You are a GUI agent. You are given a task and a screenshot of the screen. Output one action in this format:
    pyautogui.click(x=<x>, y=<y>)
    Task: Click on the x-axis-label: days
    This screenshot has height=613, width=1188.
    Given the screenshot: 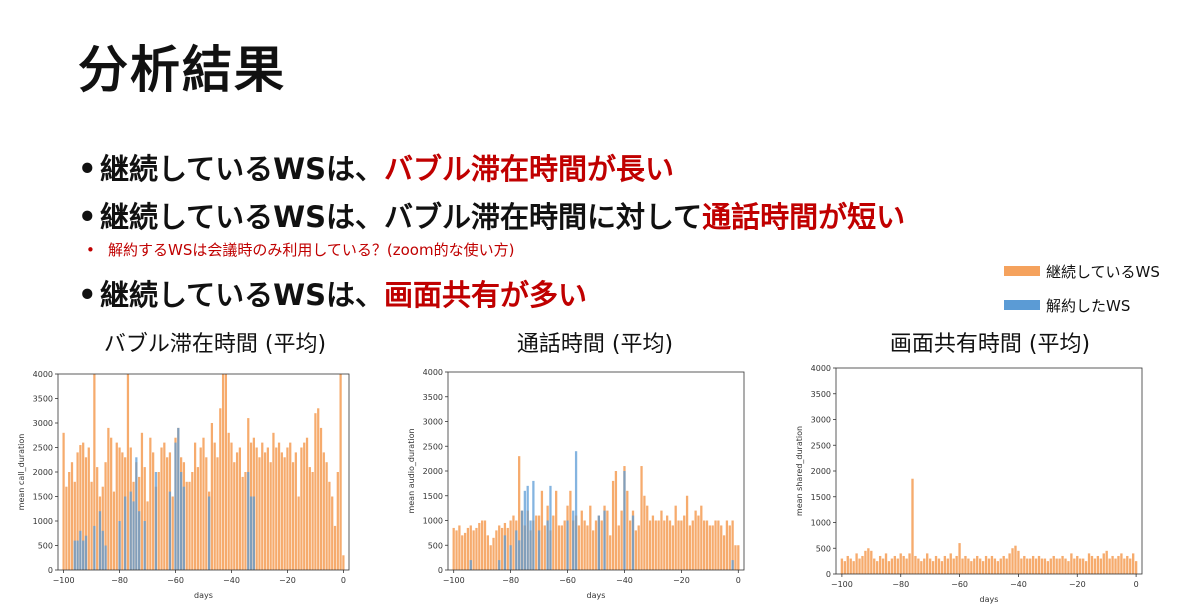 What is the action you would take?
    pyautogui.click(x=596, y=595)
    